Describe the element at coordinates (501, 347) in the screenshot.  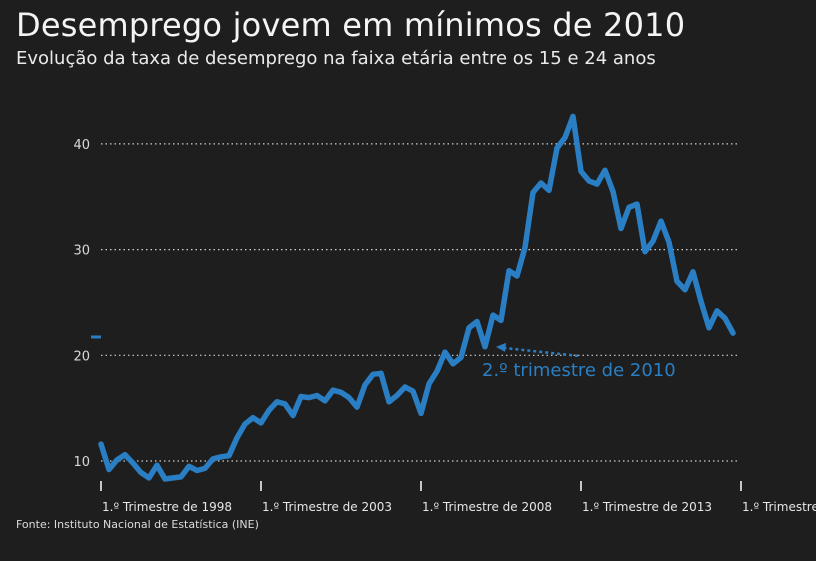
I see `annotation-arrowhead` at that location.